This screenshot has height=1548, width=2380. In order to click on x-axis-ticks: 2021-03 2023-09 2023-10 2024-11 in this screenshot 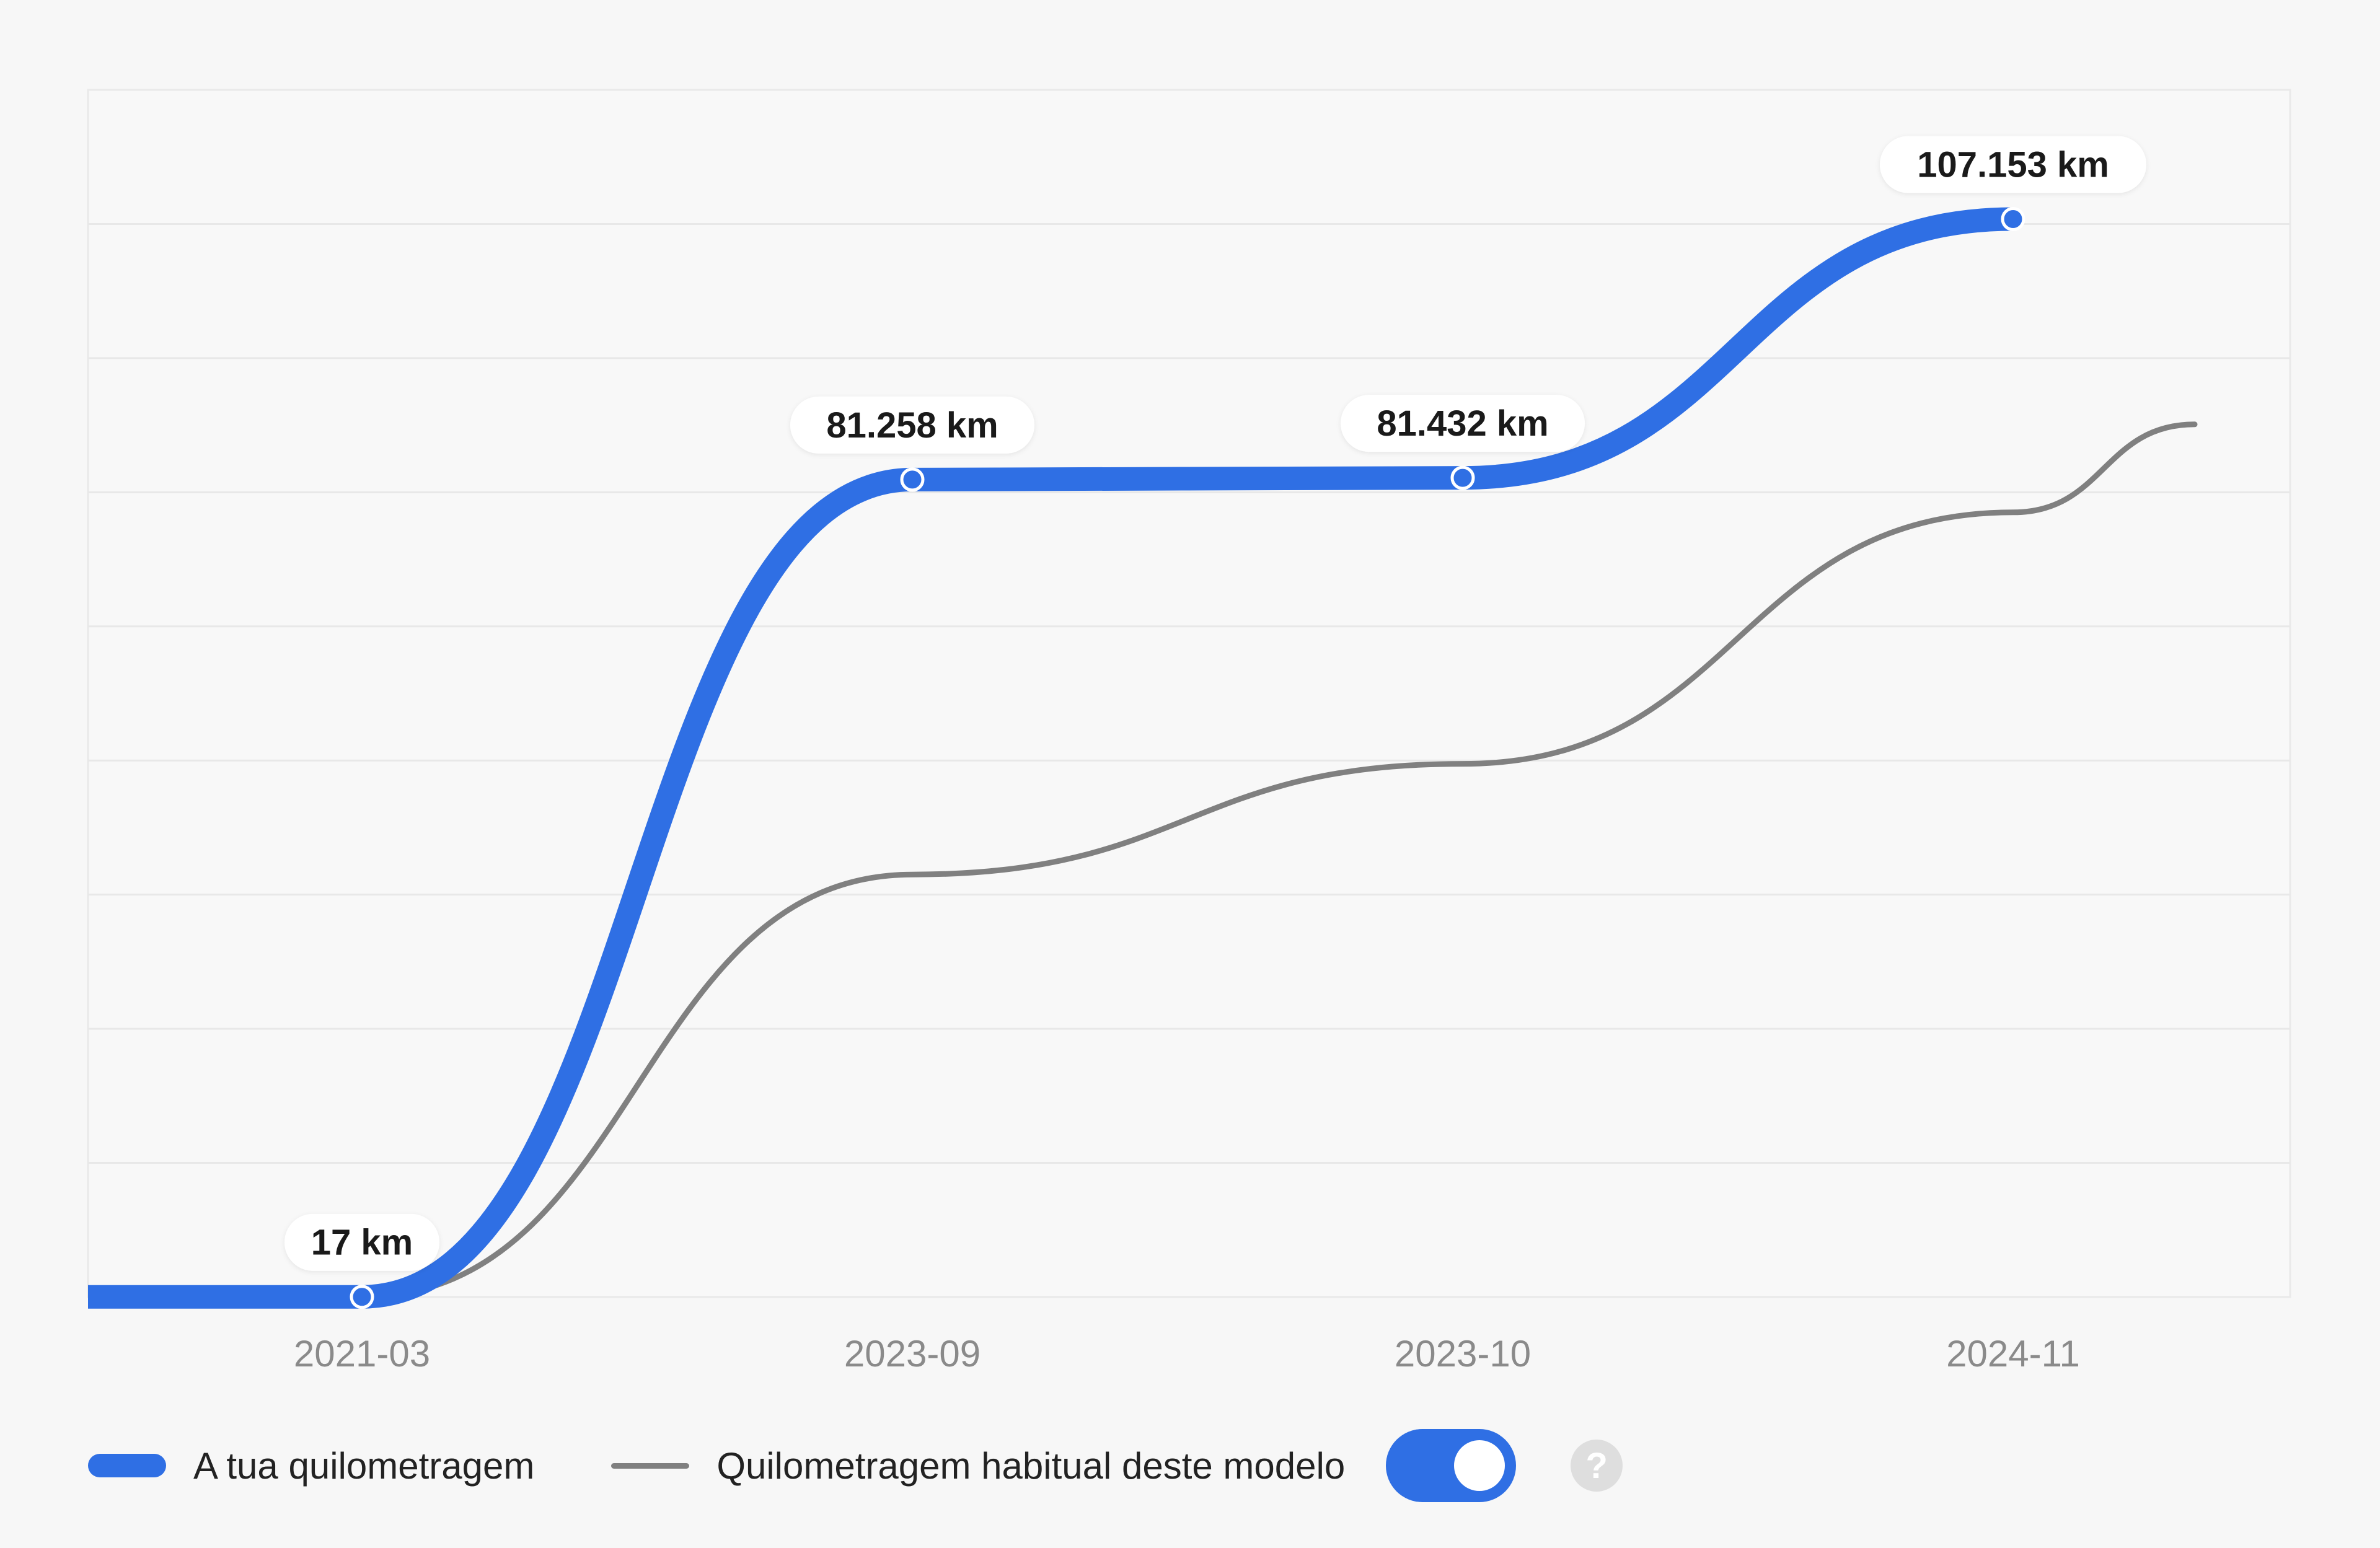, I will do `click(1187, 1353)`.